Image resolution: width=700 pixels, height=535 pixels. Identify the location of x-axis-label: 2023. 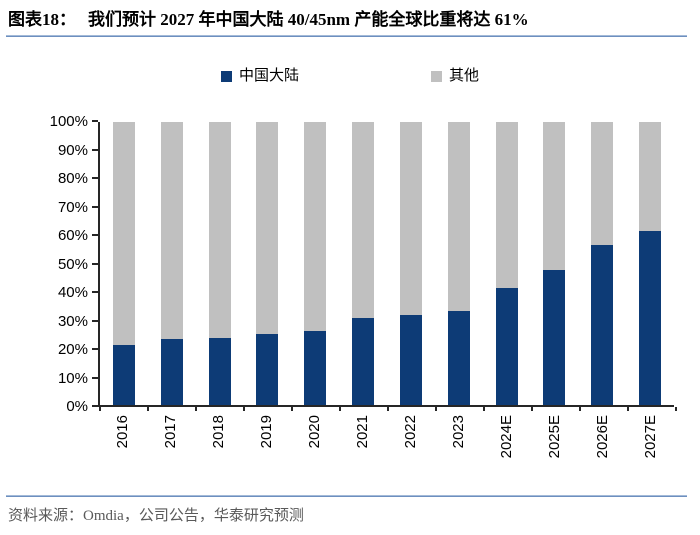
(458, 444).